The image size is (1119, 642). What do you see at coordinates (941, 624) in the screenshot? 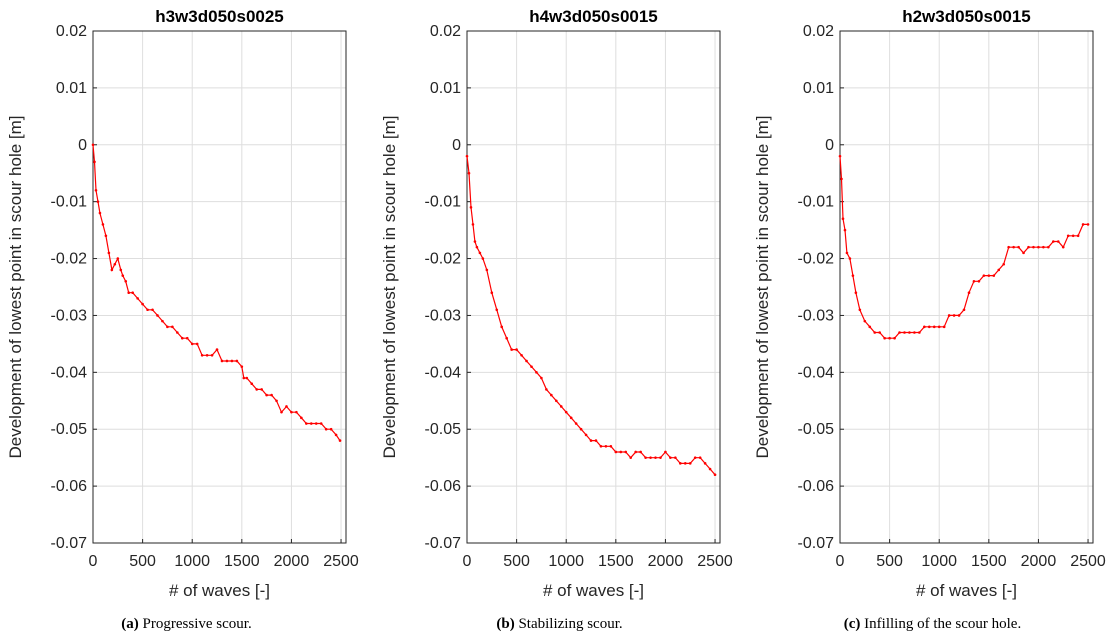
I see `caption-c-text: Infilling of the scour hole.` at bounding box center [941, 624].